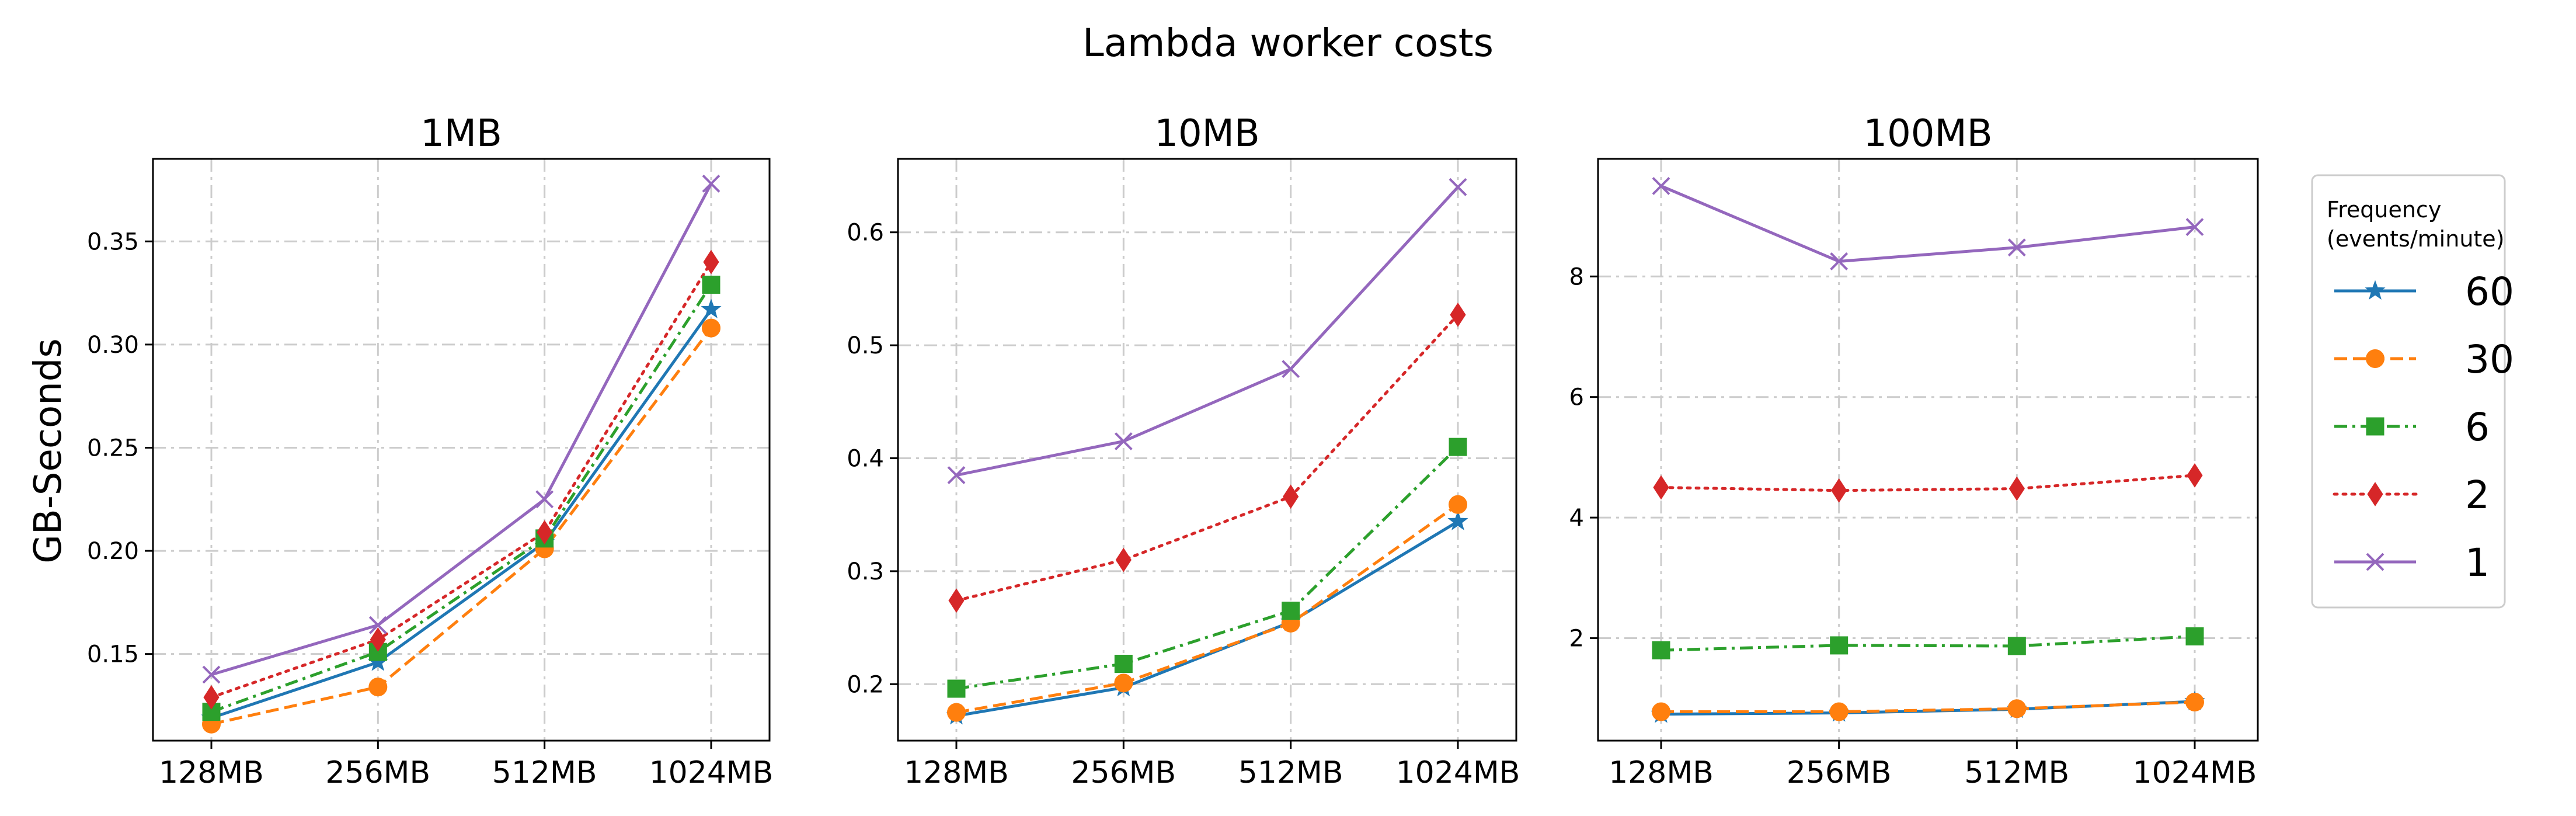 The width and height of the screenshot is (2576, 816). I want to click on legend-title-line1: Frequency, so click(2384, 210).